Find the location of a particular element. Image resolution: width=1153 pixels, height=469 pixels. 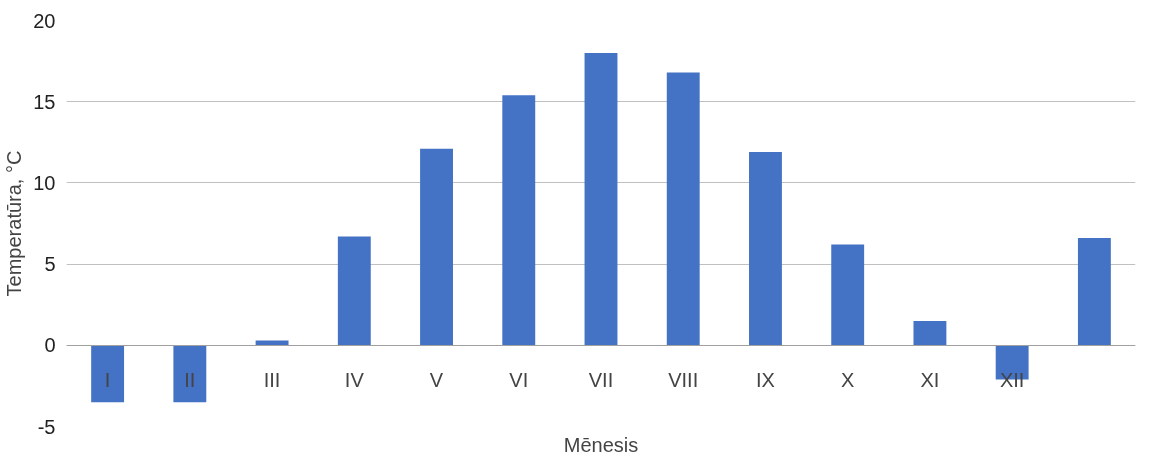

x-axis-title: Mēnesis is located at coordinates (601, 444).